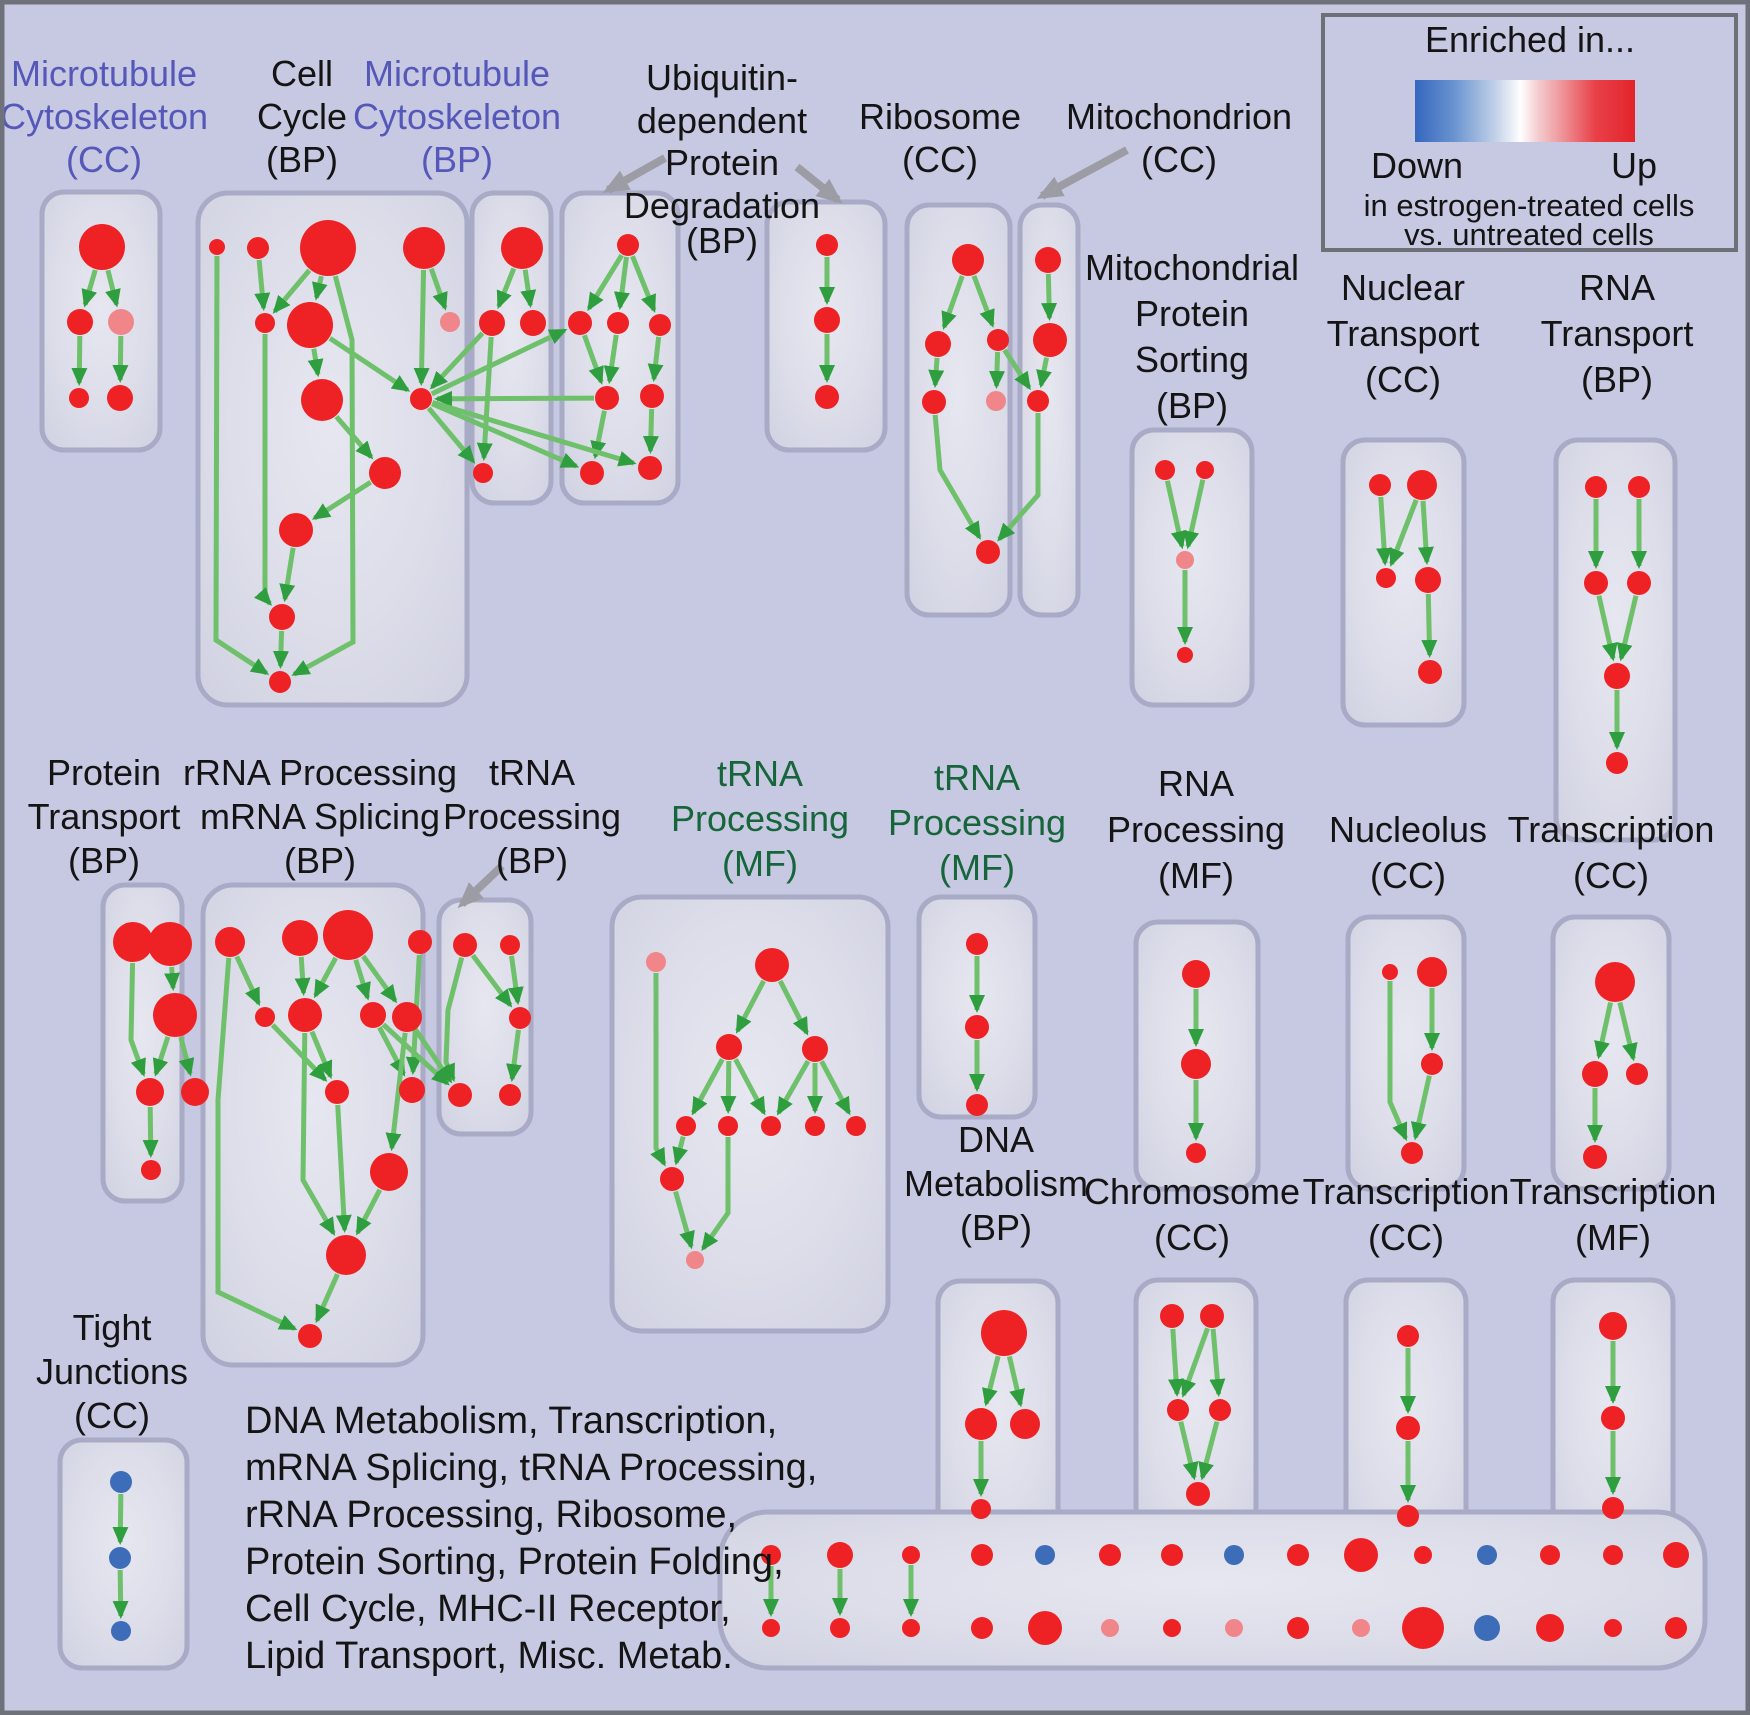 The width and height of the screenshot is (1750, 1715). I want to click on edge-cc-t3-m1, so click(292, 291).